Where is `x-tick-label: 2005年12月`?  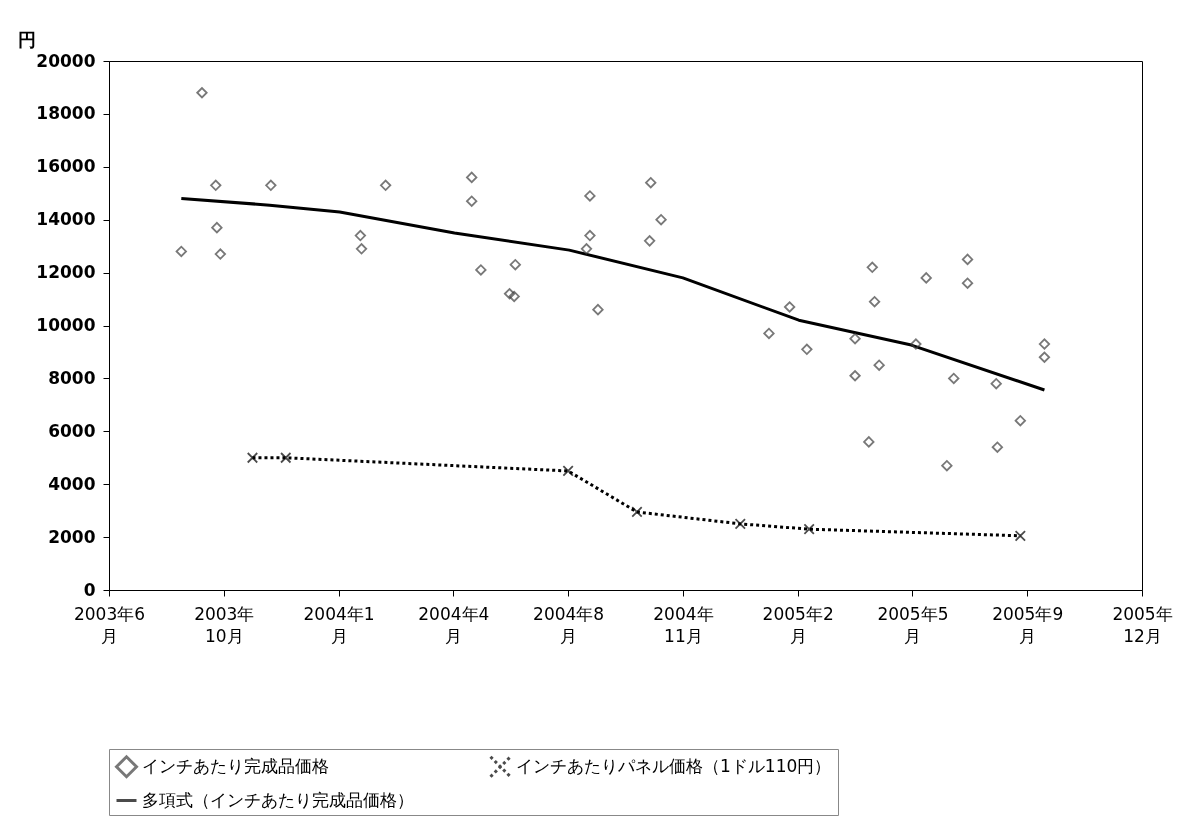
x-tick-label: 2005年12月 is located at coordinates (1142, 624).